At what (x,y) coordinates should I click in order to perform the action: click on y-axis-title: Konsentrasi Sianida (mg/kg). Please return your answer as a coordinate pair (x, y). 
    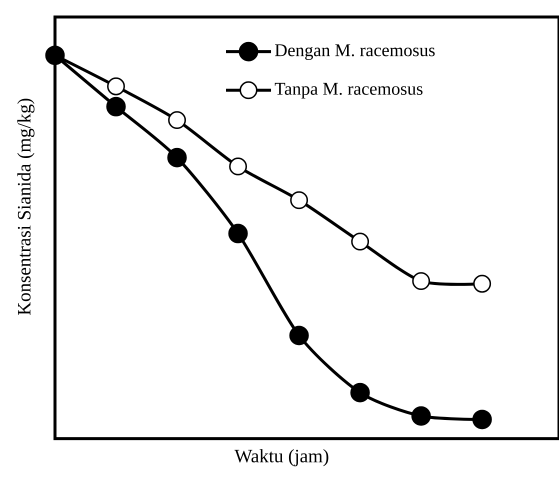
    Looking at the image, I should click on (25, 206).